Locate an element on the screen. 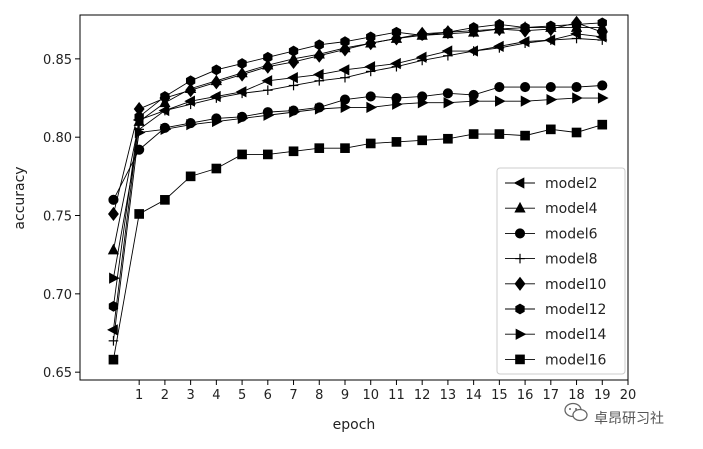  x-tick-label: 5 is located at coordinates (242, 395).